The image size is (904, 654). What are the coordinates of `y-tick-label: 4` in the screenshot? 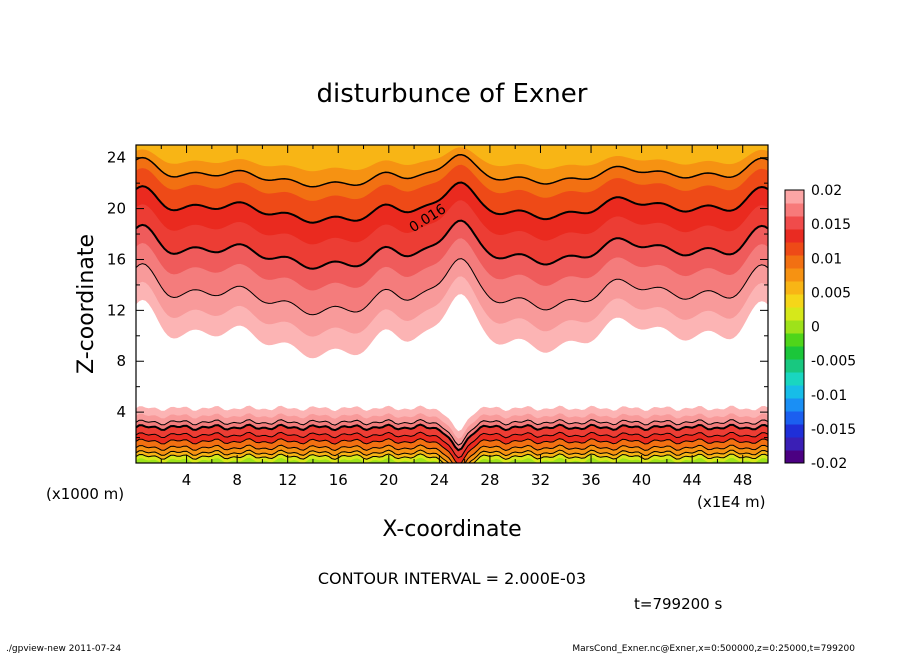 It's located at (121, 412).